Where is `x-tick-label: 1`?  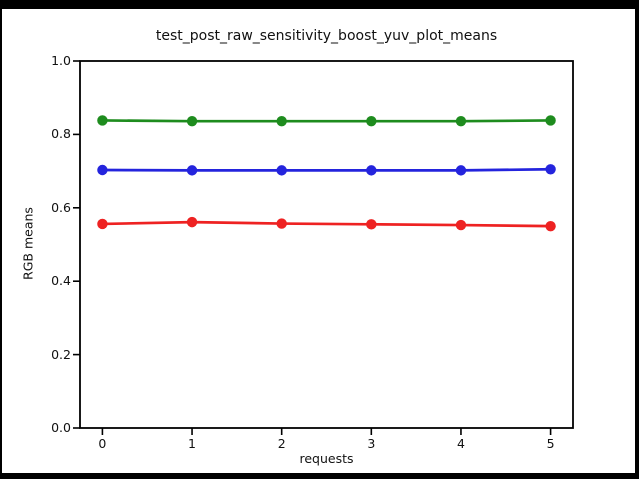 x-tick-label: 1 is located at coordinates (192, 443).